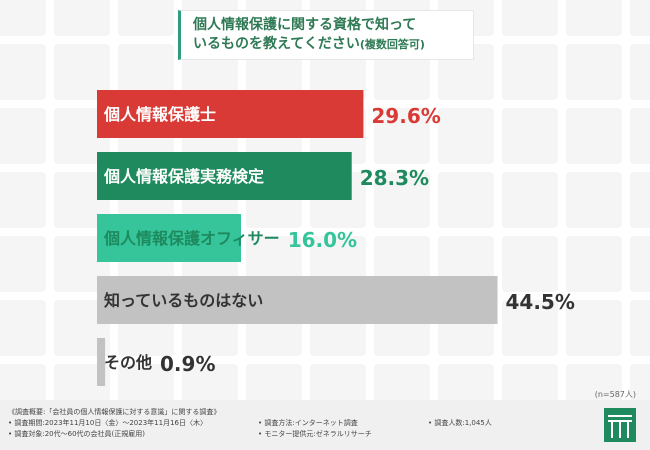 Image resolution: width=650 pixels, height=450 pixels. I want to click on title-line-1: 個人情報保護に関する資格で知って, so click(305, 25).